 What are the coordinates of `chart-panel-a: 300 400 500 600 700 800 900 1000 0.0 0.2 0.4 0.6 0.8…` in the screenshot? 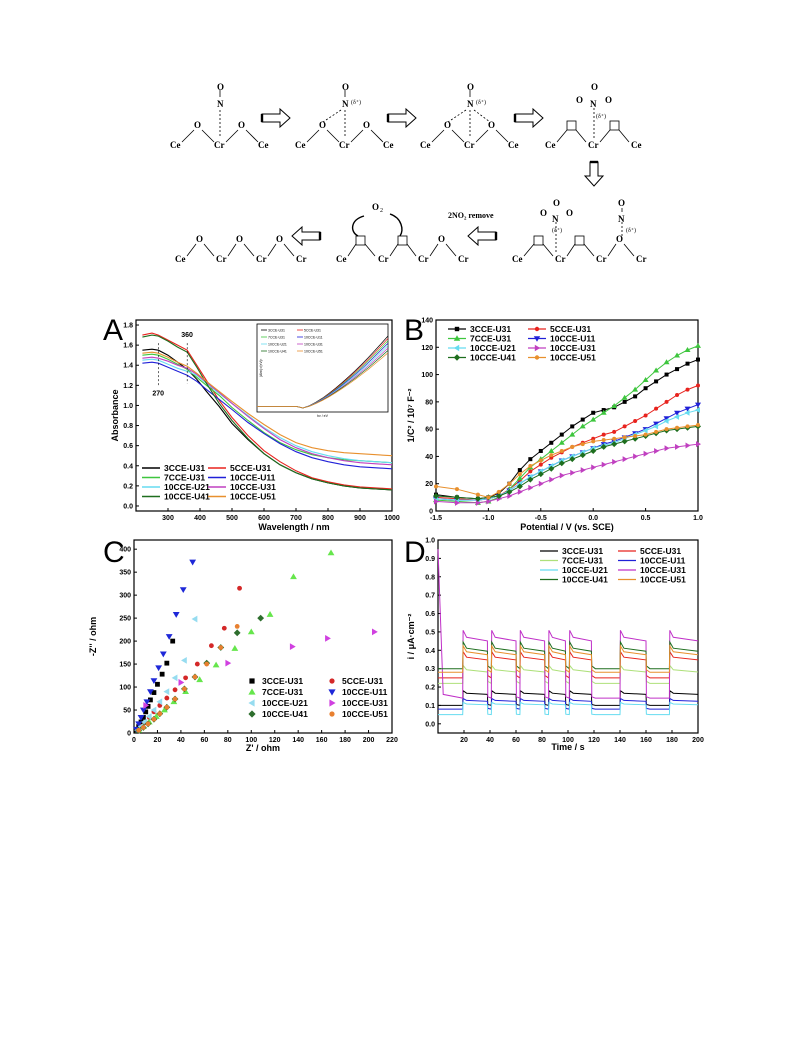 It's located at (255, 425).